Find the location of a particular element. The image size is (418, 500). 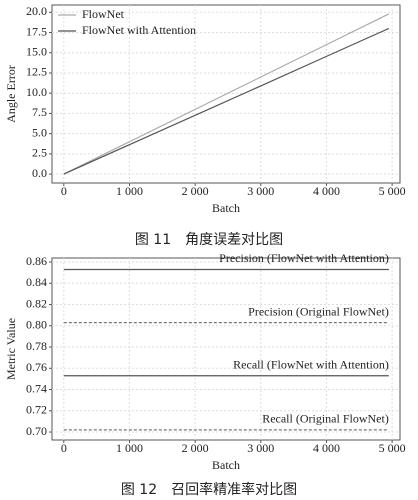

legend-label: FlowNet is located at coordinates (103, 14).